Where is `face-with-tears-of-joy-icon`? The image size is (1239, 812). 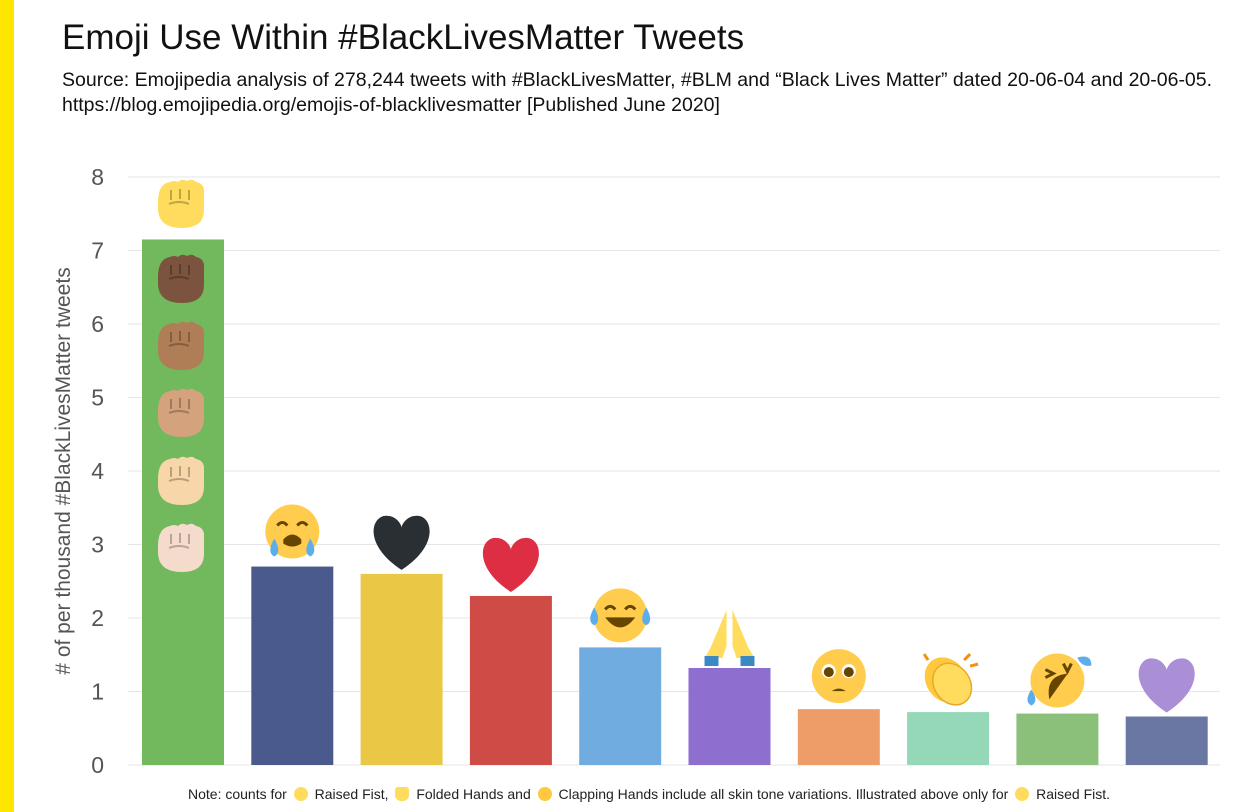 face-with-tears-of-joy-icon is located at coordinates (620, 615).